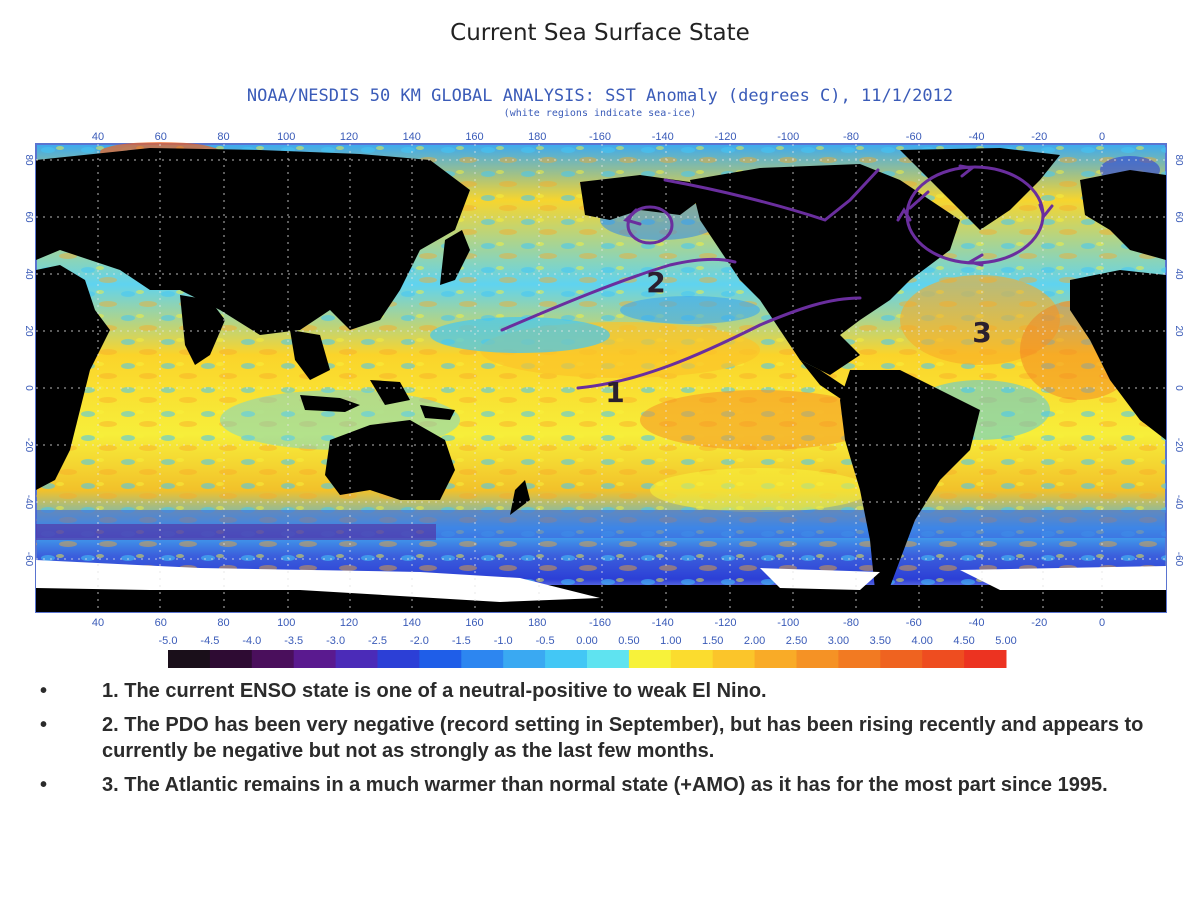 This screenshot has width=1200, height=900. What do you see at coordinates (202, 330) in the screenshot?
I see `india-landmass` at bounding box center [202, 330].